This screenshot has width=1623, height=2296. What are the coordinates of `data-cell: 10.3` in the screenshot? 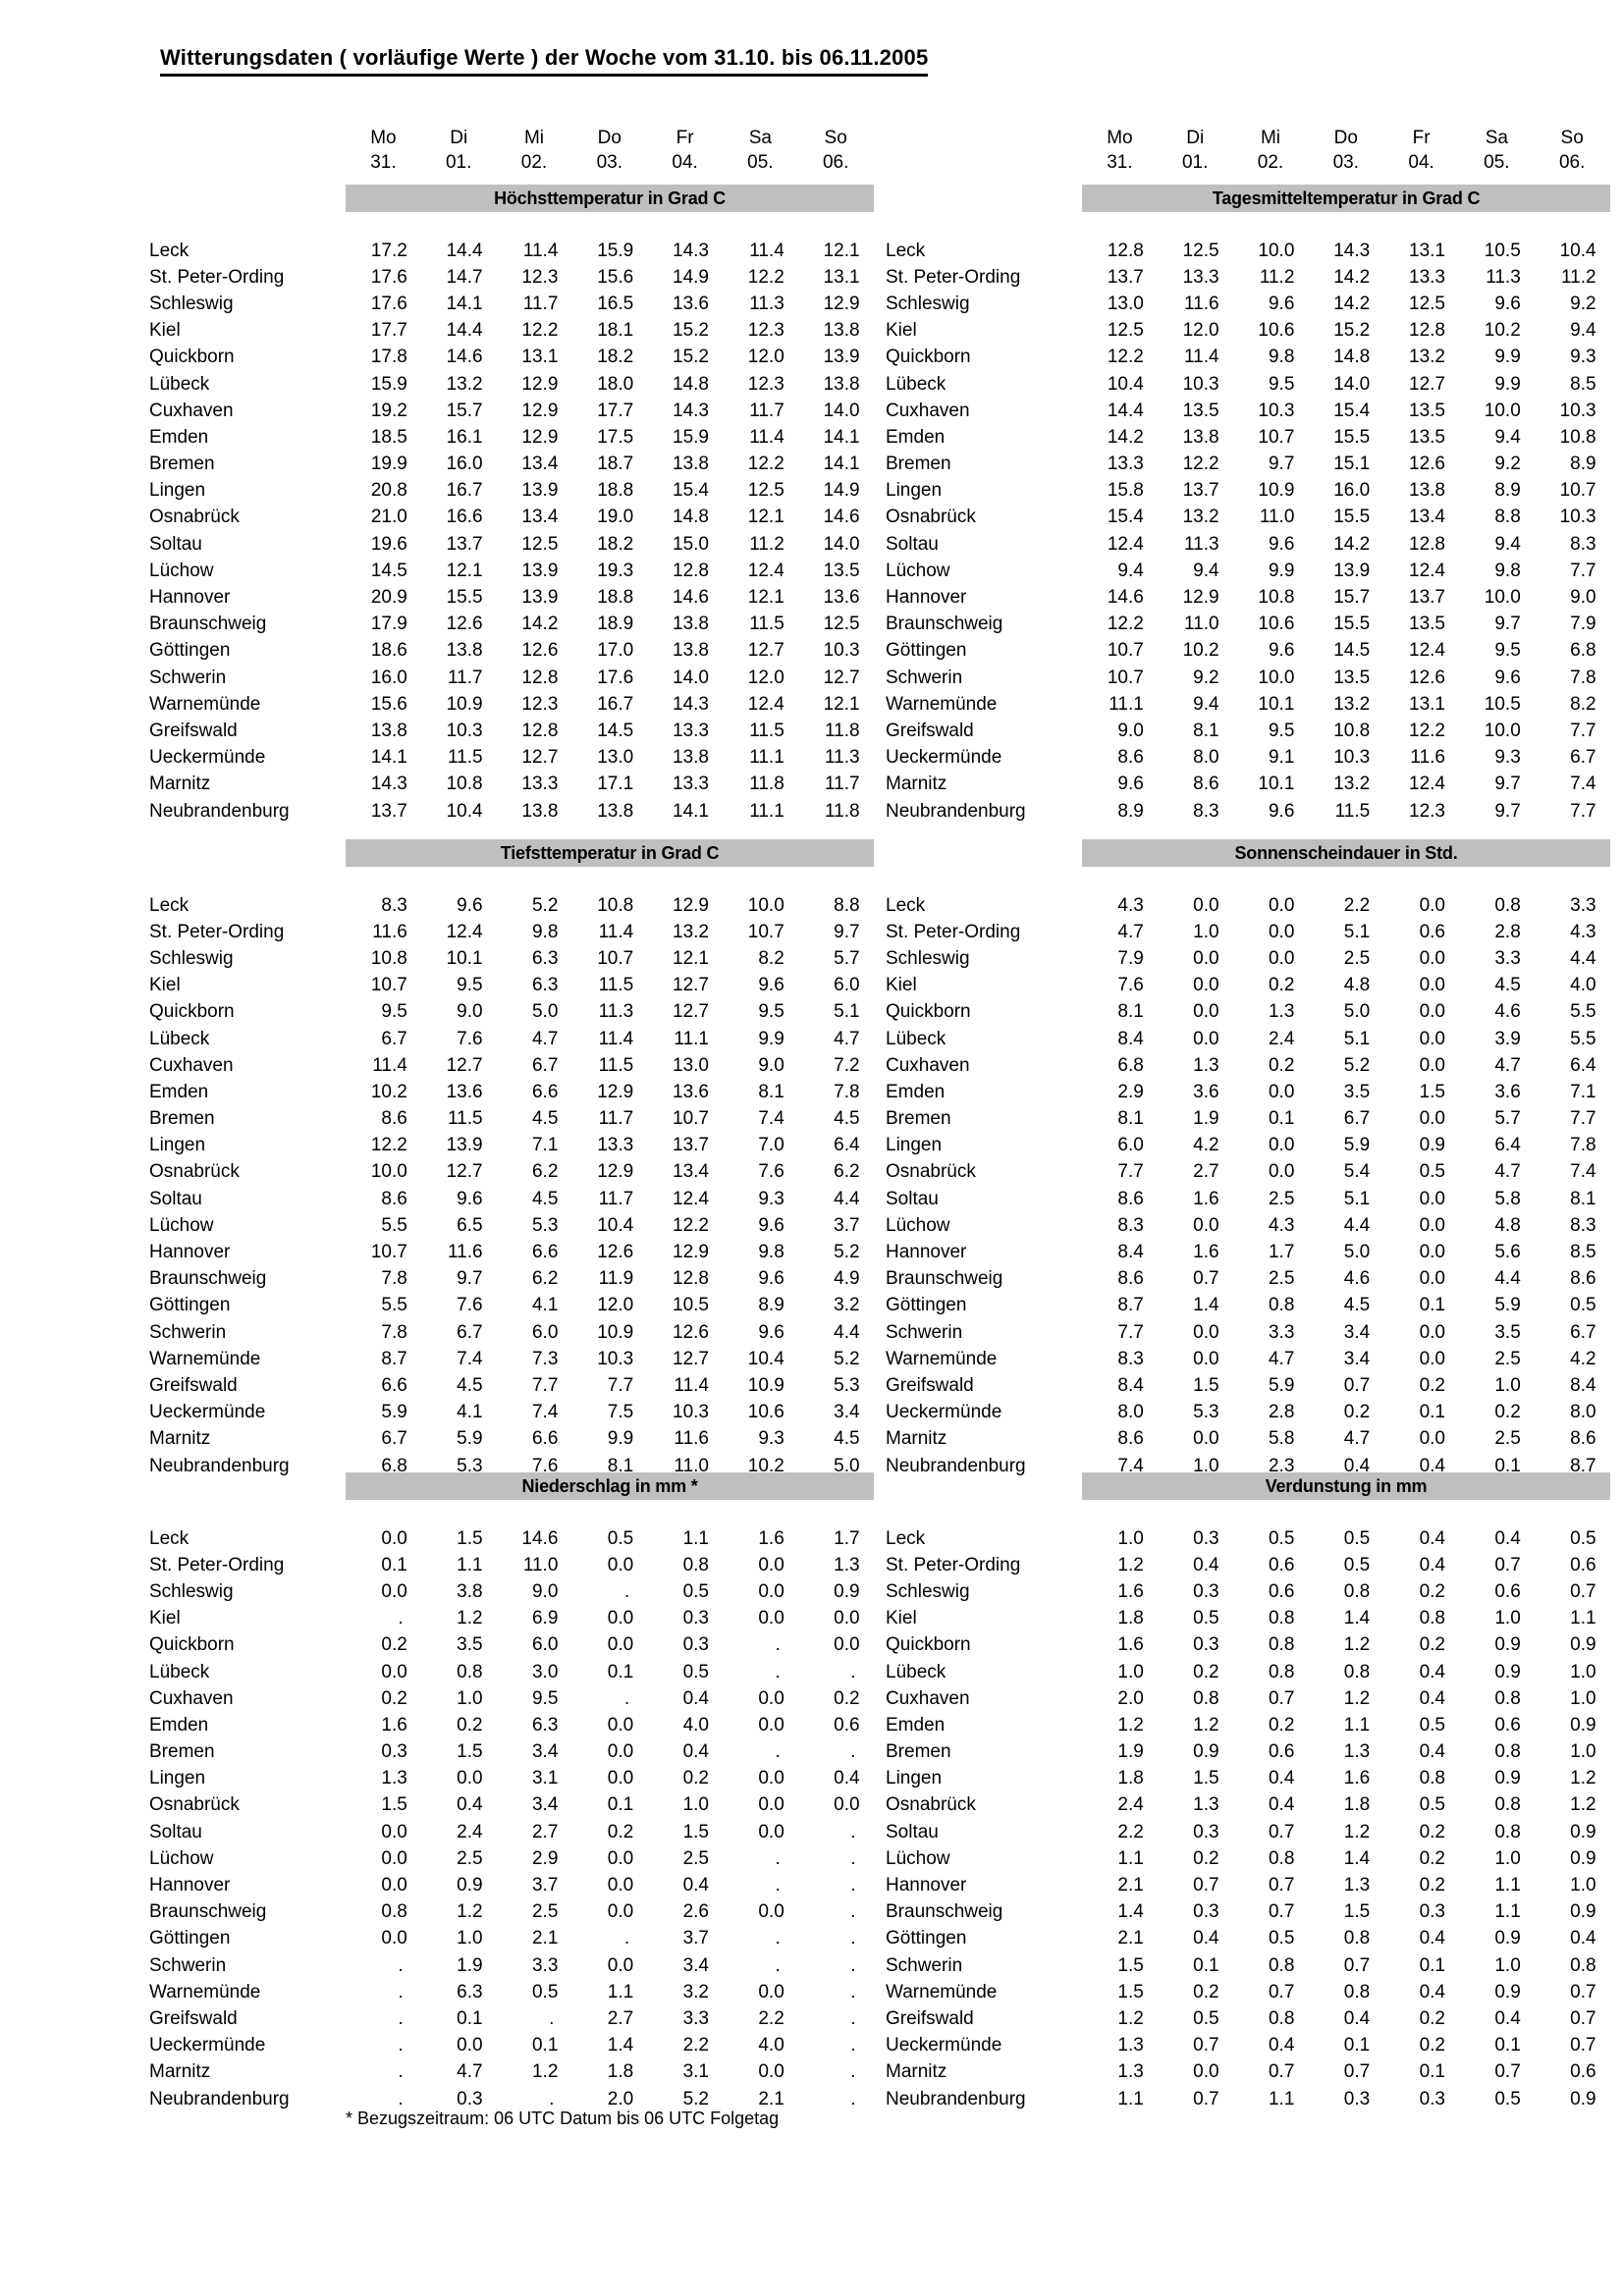 It's located at (464, 731).